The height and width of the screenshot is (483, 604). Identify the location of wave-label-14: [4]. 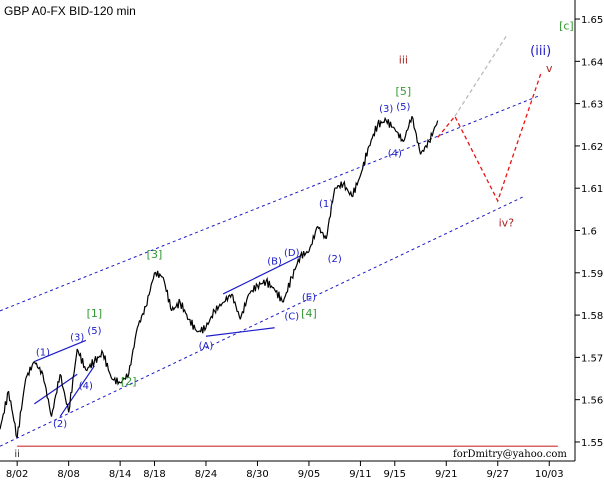
(309, 313).